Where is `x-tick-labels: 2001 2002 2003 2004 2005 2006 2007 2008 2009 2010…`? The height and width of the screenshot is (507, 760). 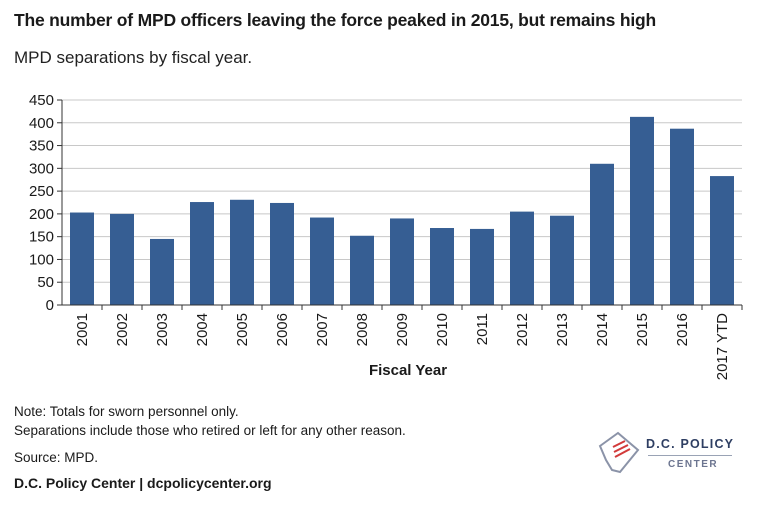 x-tick-labels: 2001 2002 2003 2004 2005 2006 2007 2008 2009 2010… is located at coordinates (408, 342).